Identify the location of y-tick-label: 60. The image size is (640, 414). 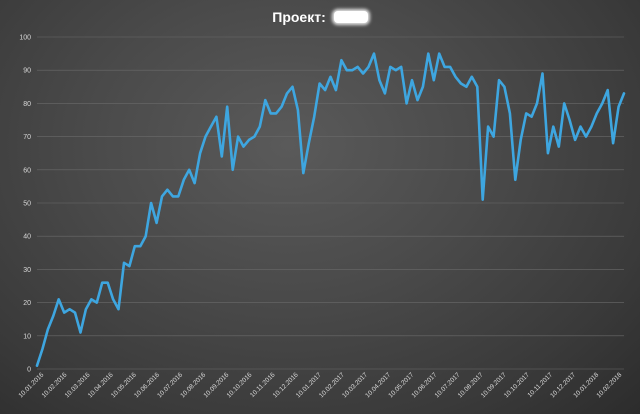
(27, 170).